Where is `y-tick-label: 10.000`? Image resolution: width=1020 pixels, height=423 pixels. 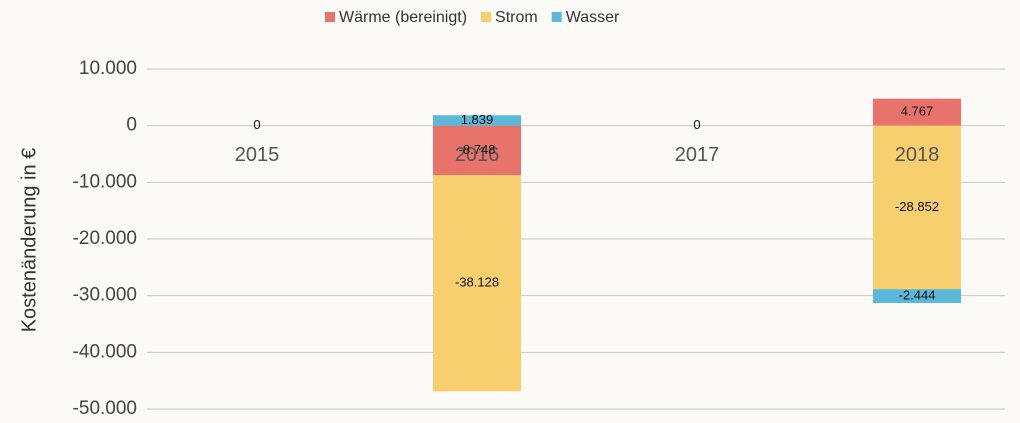
y-tick-label: 10.000 is located at coordinates (108, 68).